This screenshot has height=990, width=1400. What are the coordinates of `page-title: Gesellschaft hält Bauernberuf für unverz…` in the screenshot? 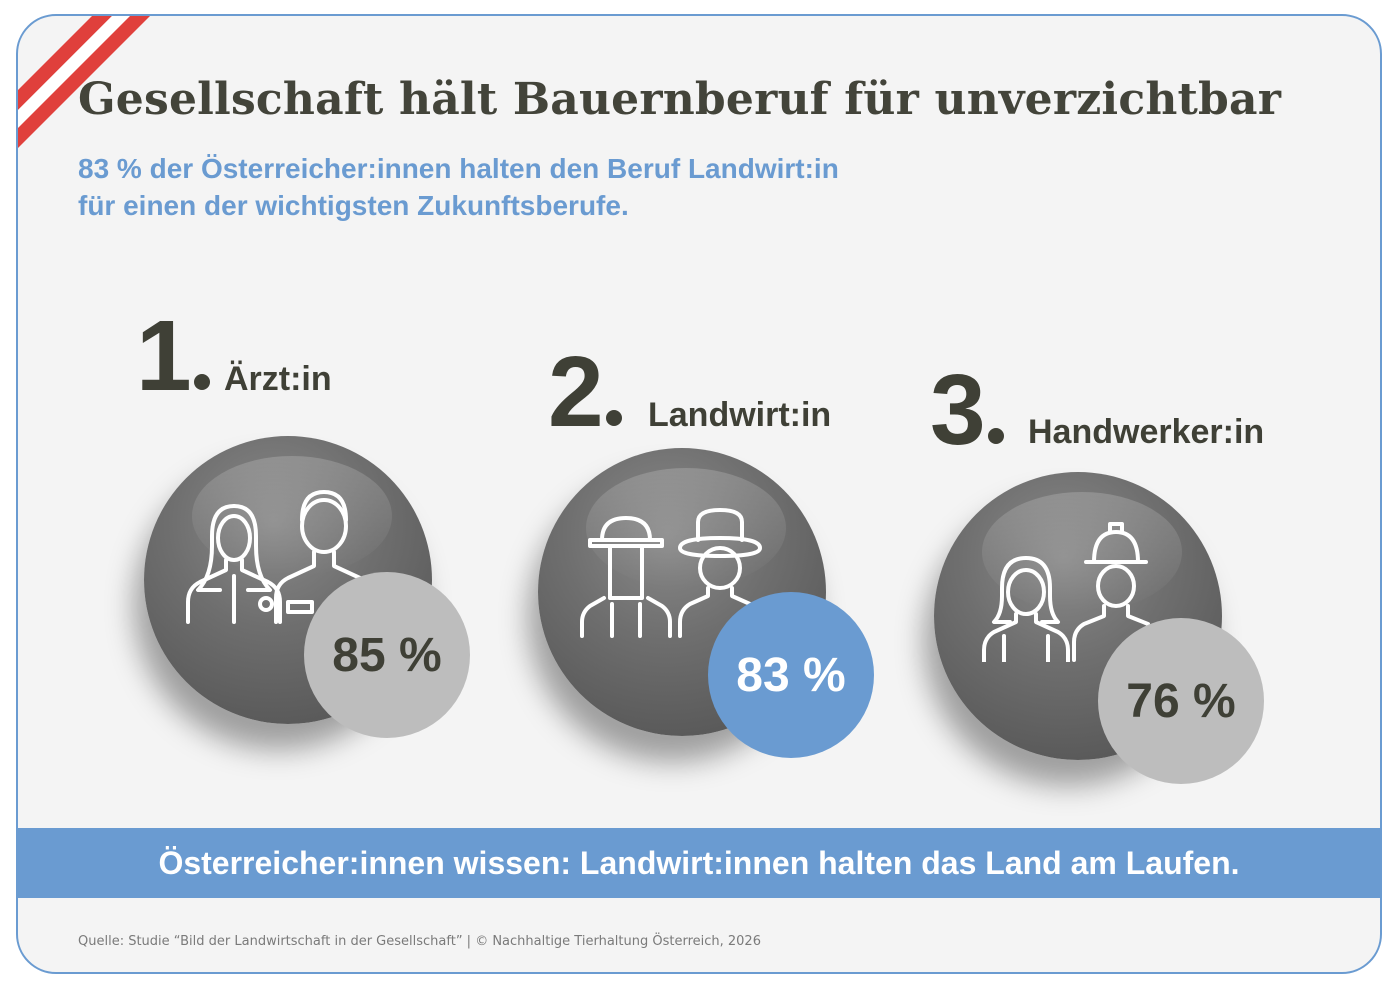 It's located at (680, 99).